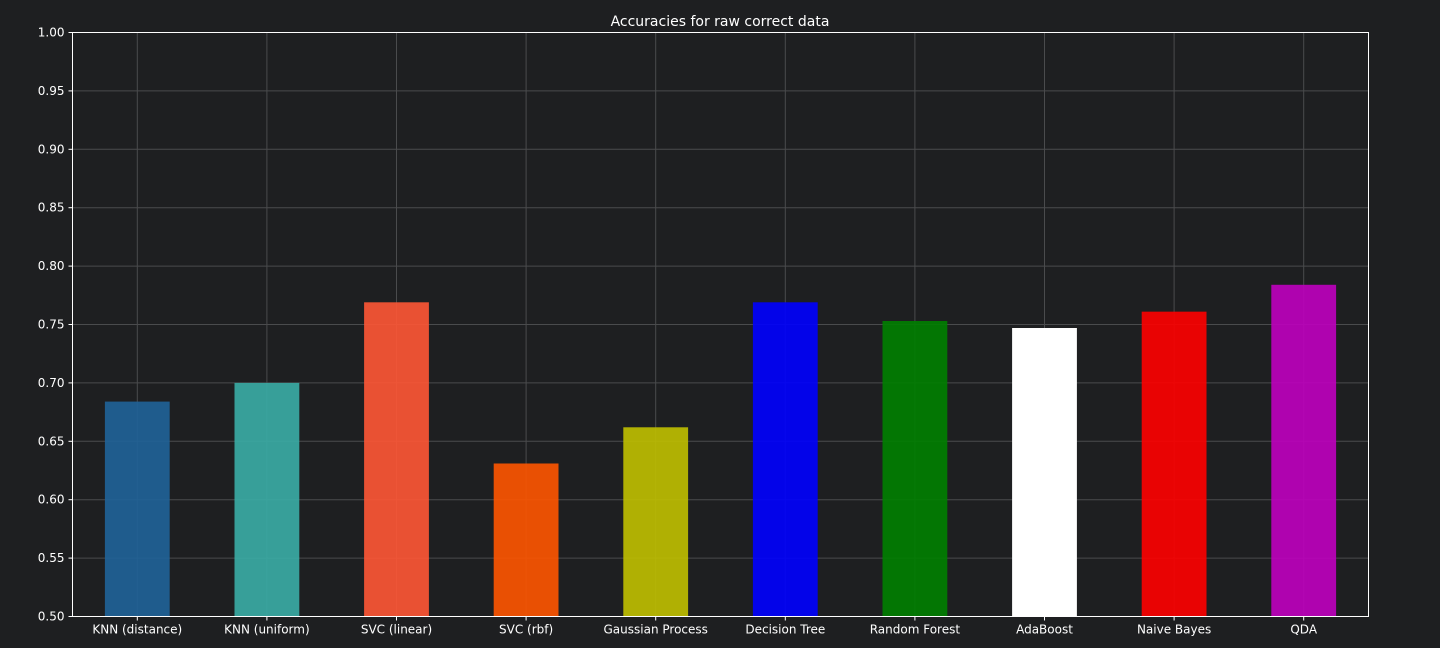 This screenshot has width=1440, height=648. I want to click on x-tick-label: KNN (uniform), so click(267, 630).